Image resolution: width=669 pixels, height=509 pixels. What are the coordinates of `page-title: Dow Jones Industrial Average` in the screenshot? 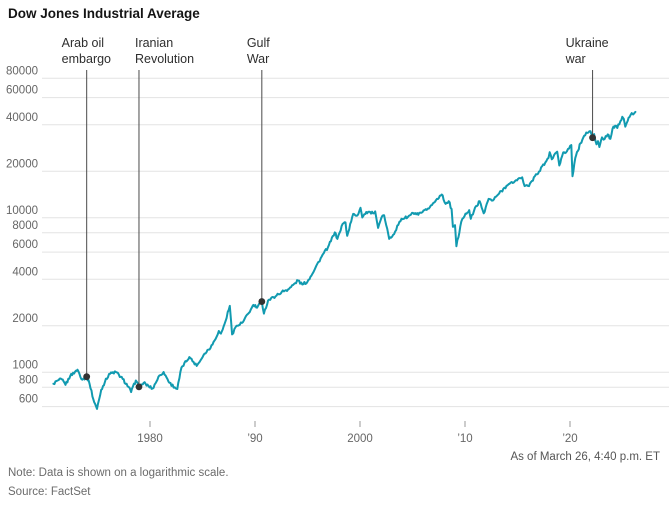 It's located at (104, 13).